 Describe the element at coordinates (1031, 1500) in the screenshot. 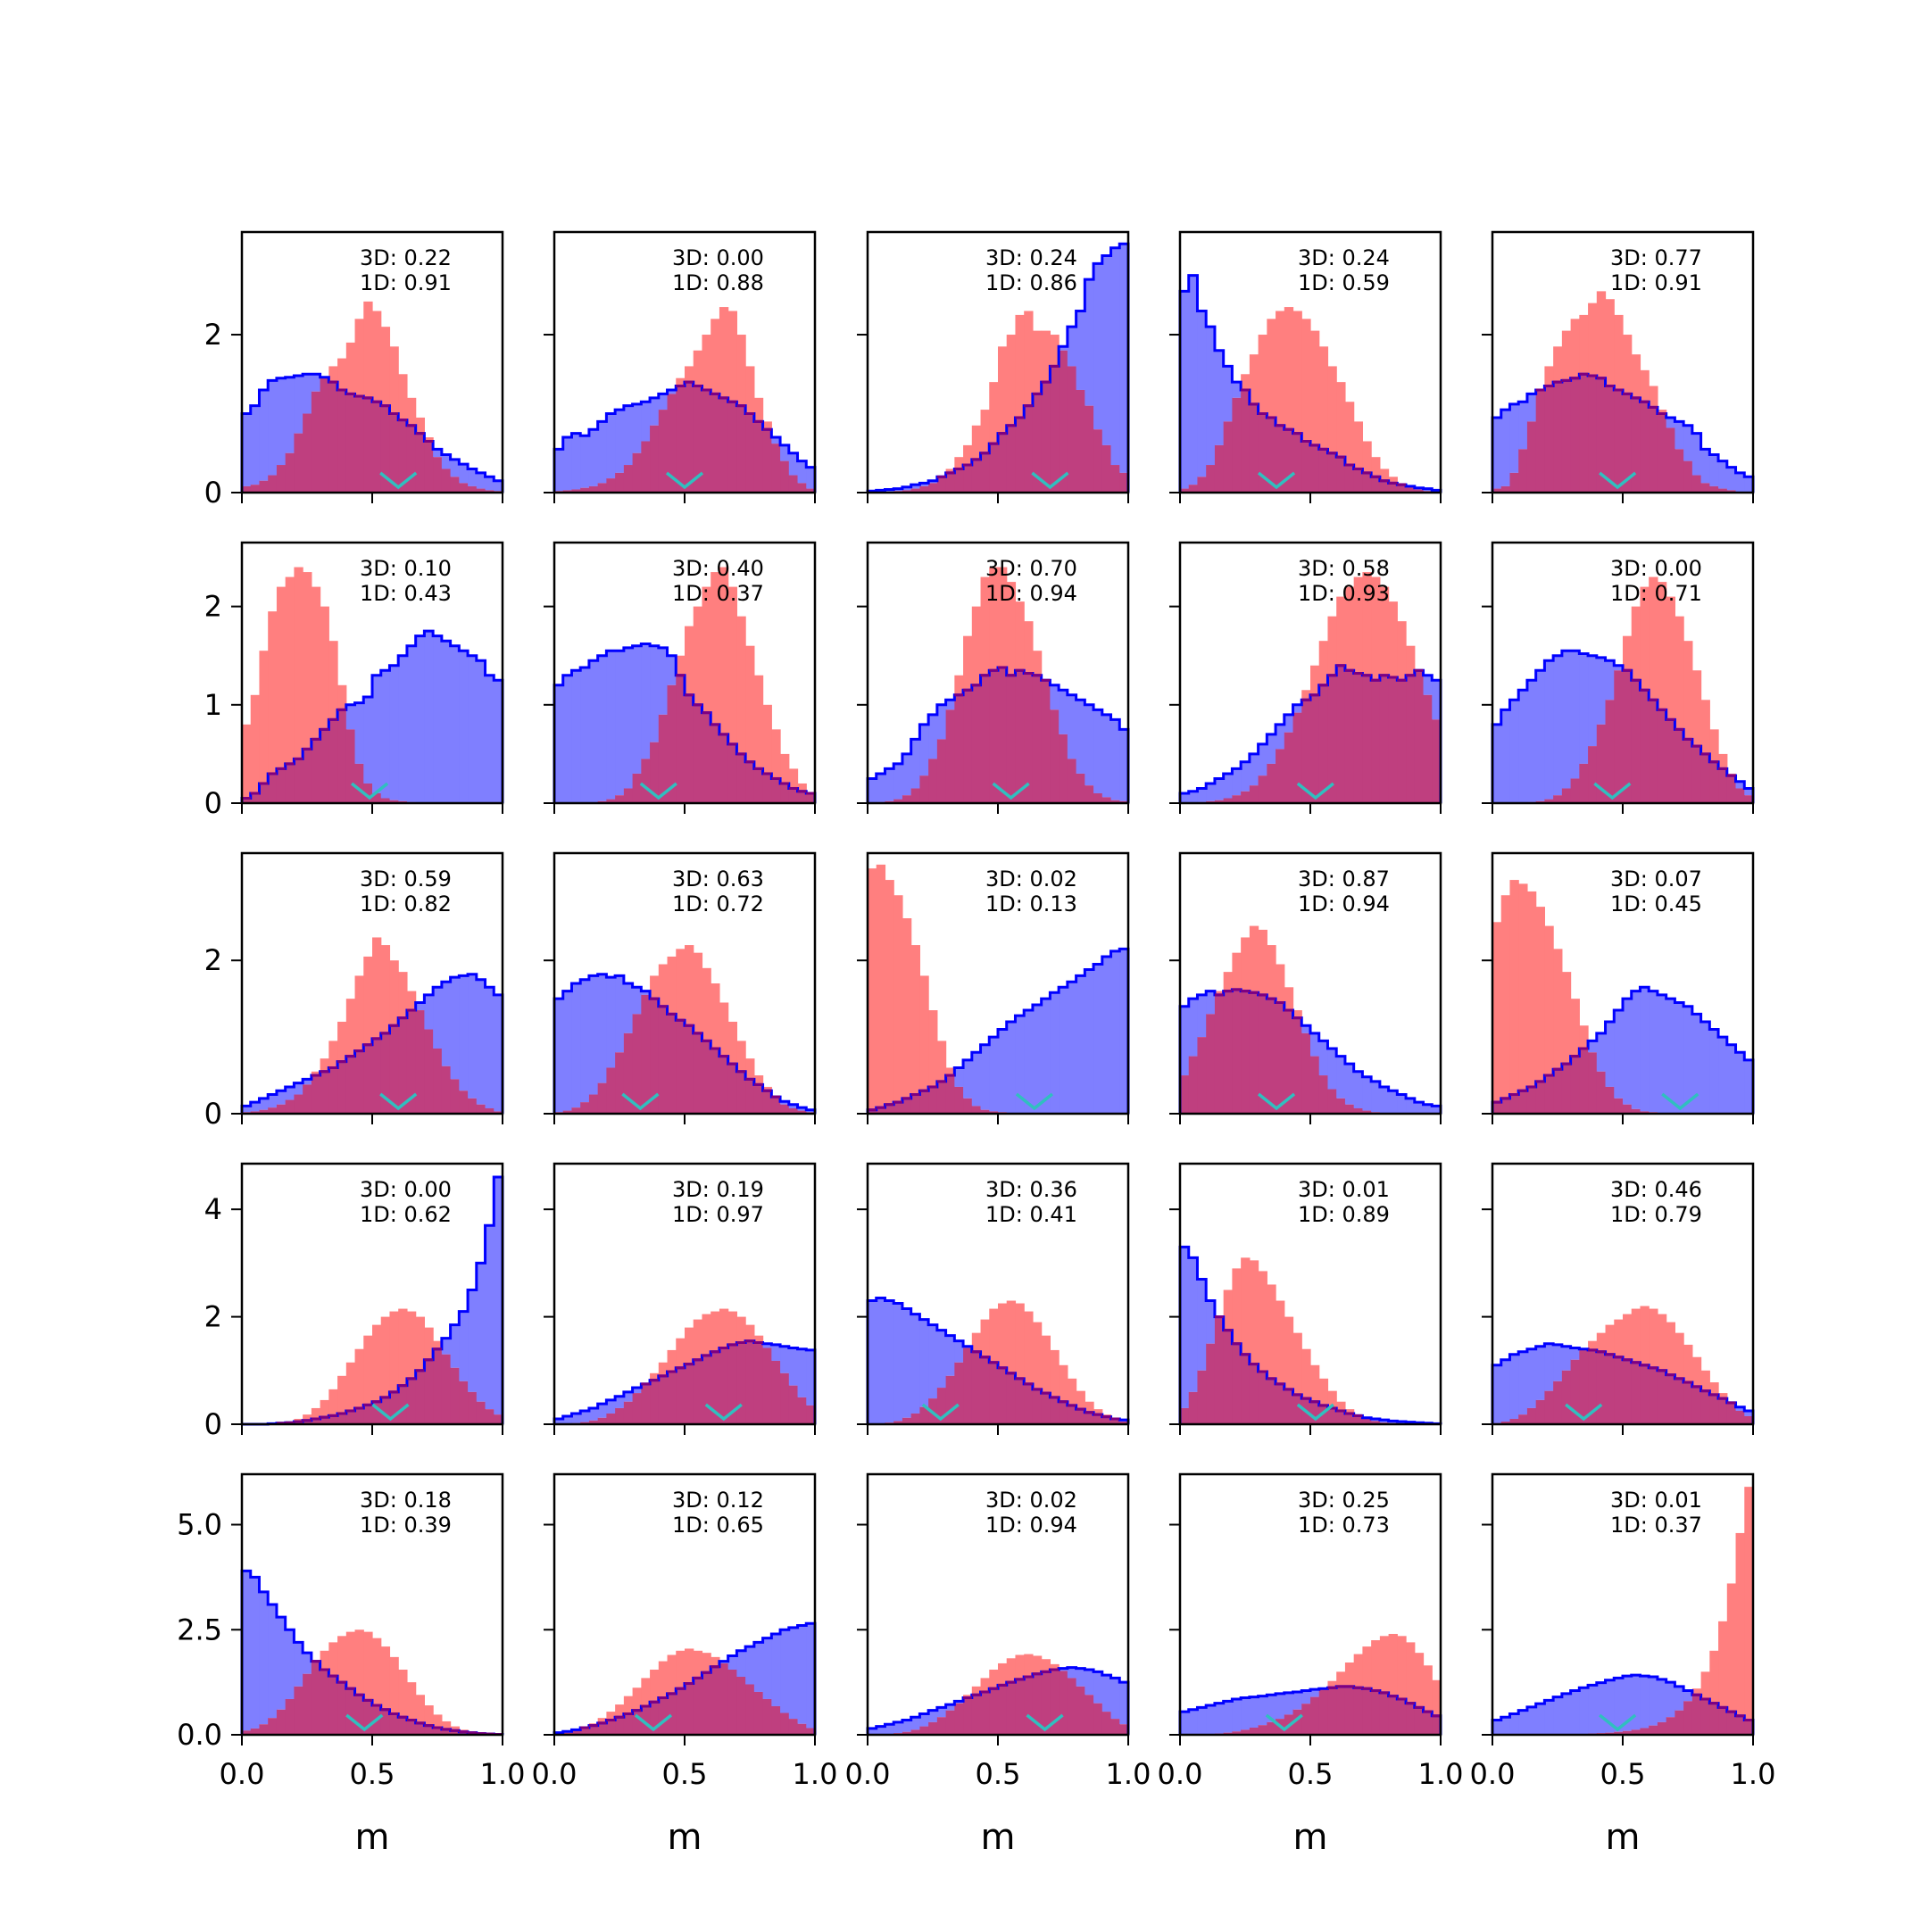

I see `stat-3d: 3D: 0.02` at that location.